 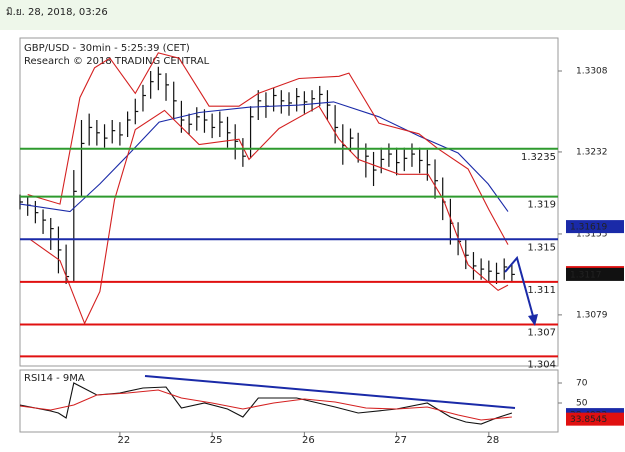 I want to click on x-tick-label: 25, so click(x=216, y=440).